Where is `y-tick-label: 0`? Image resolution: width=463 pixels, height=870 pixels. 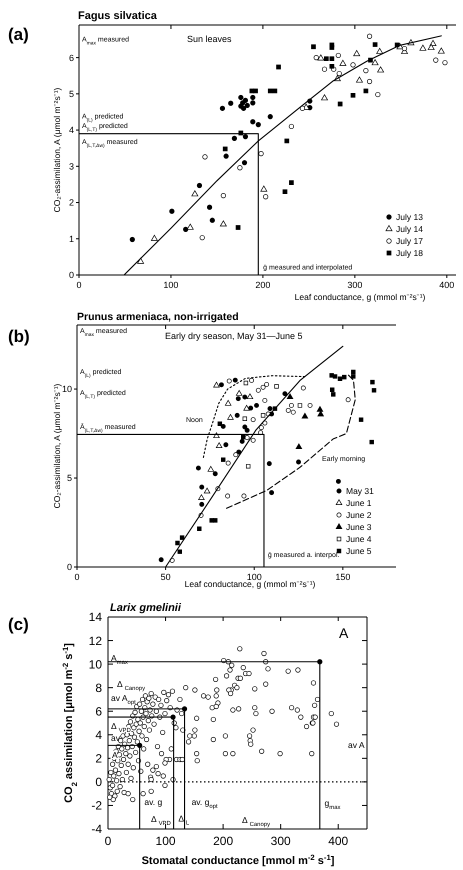 y-tick-label: 0 is located at coordinates (71, 275).